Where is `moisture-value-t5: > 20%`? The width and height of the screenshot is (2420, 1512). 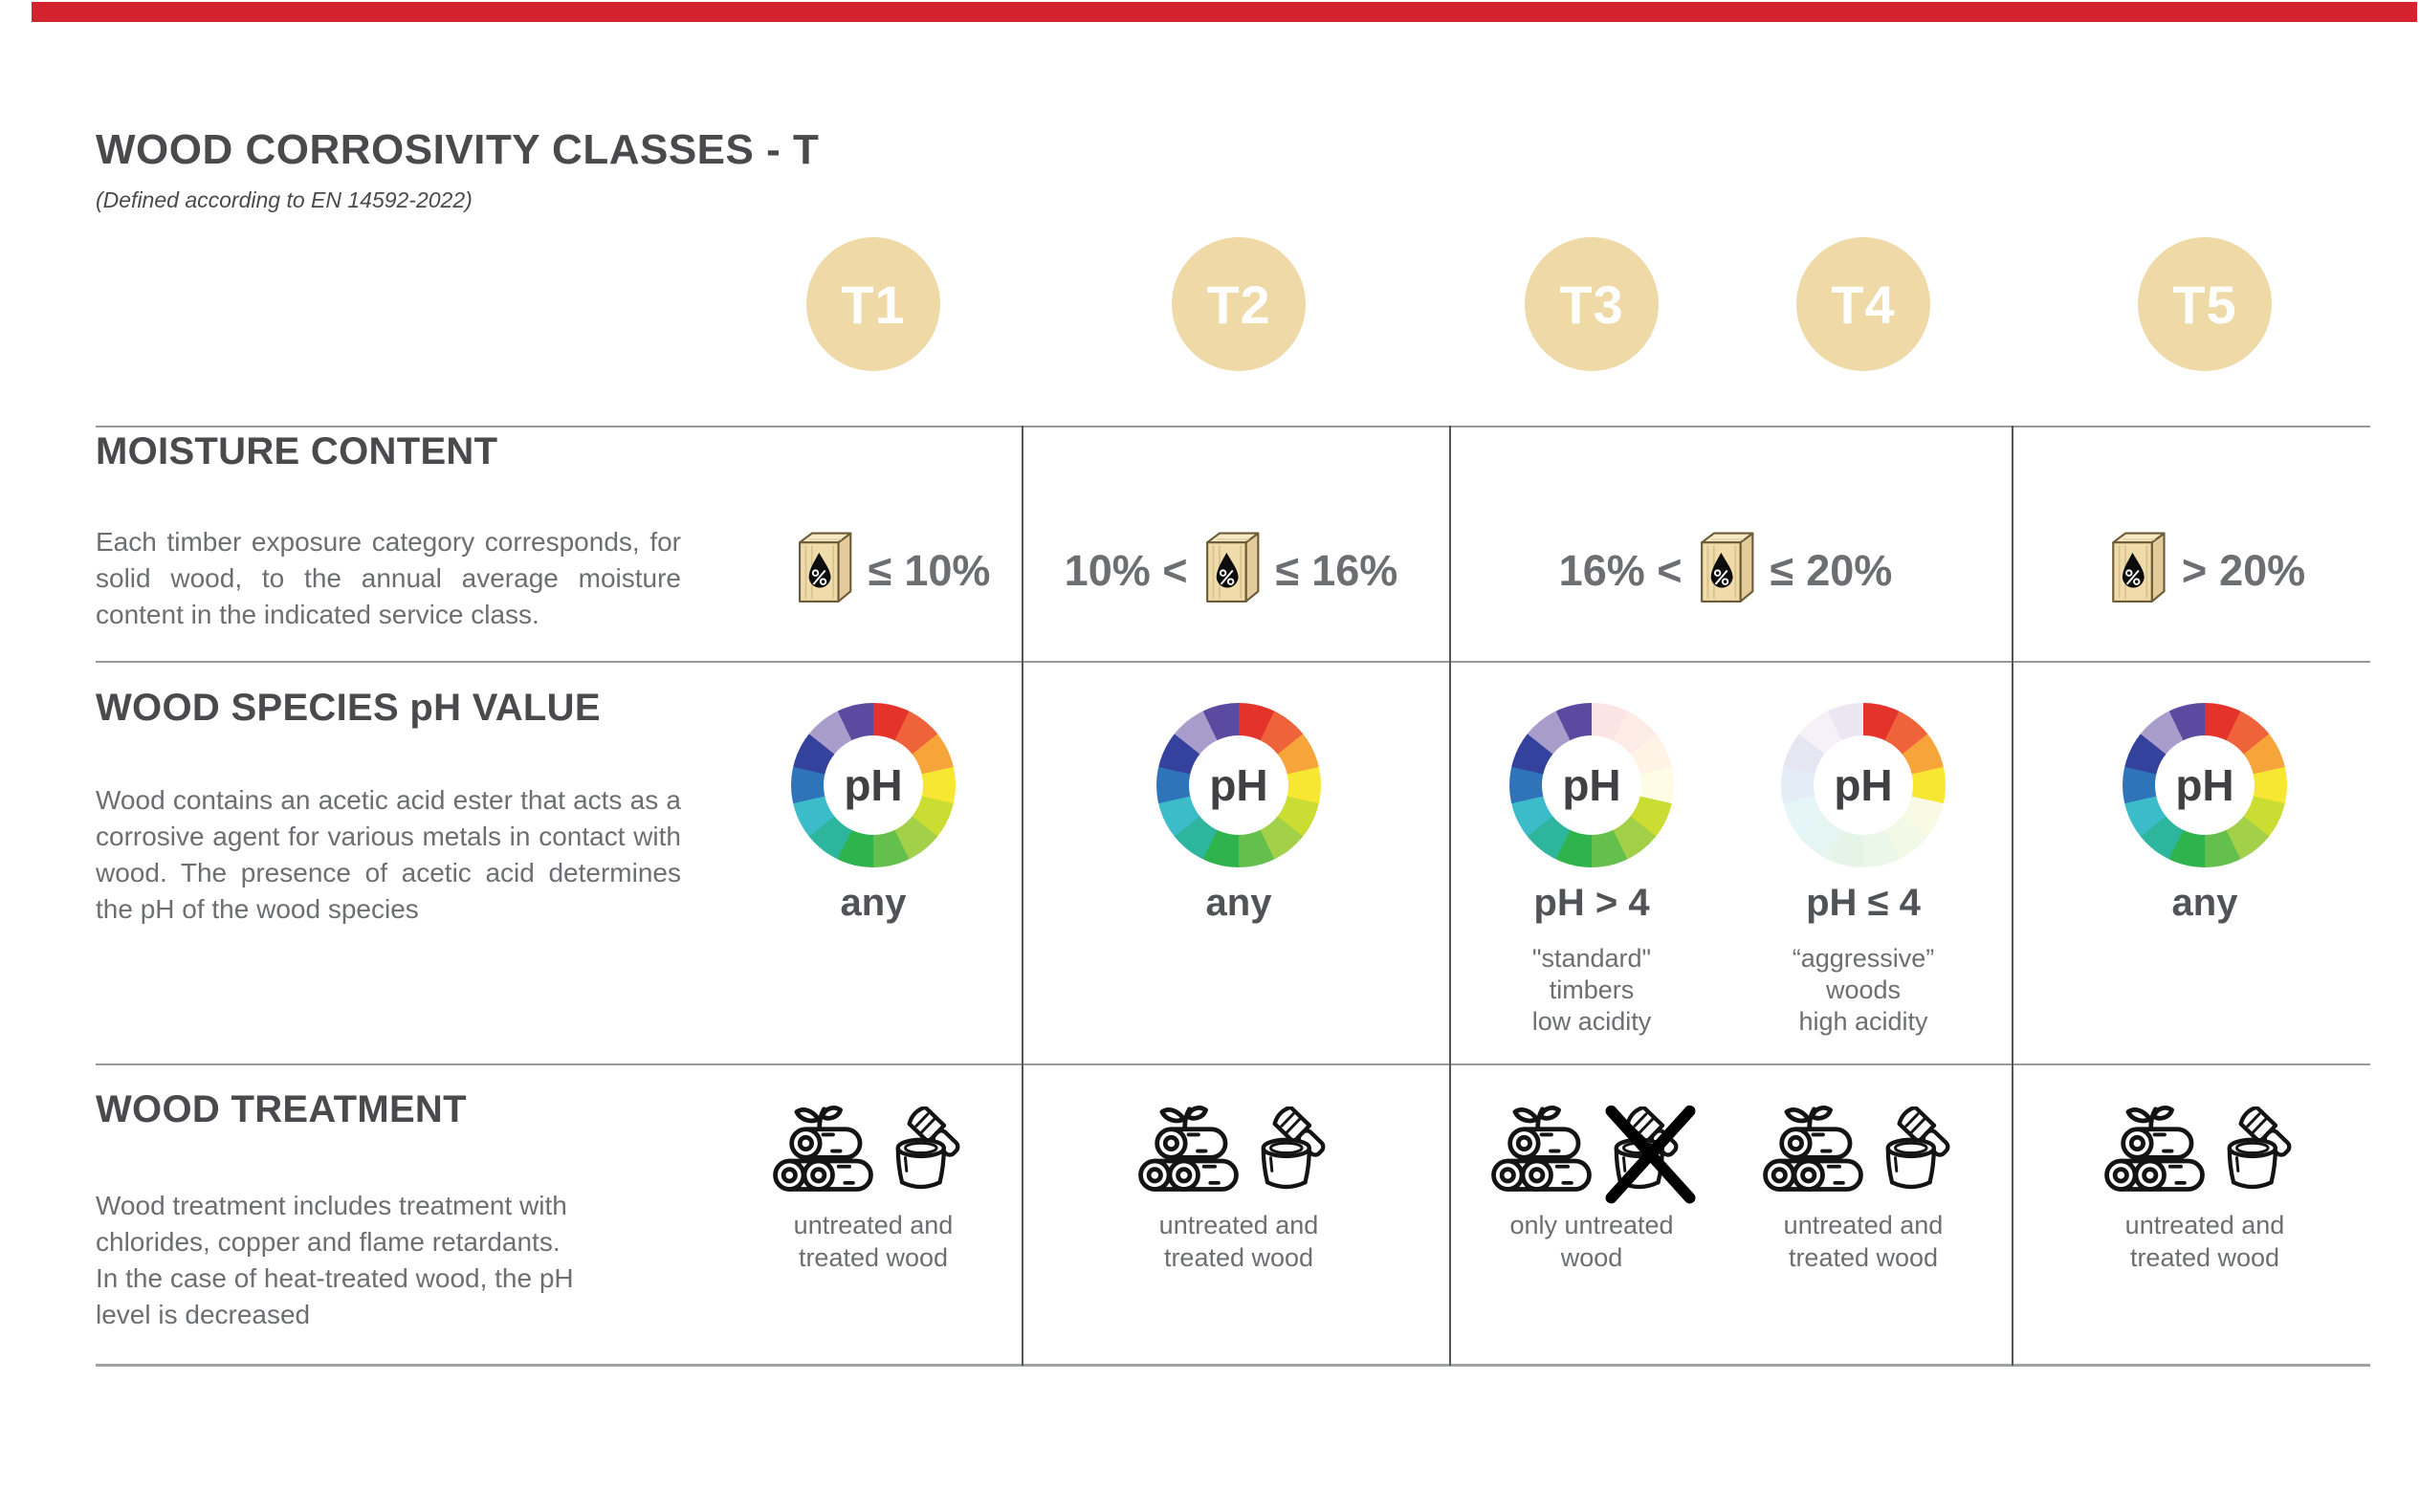
moisture-value-t5: > 20% is located at coordinates (2205, 571).